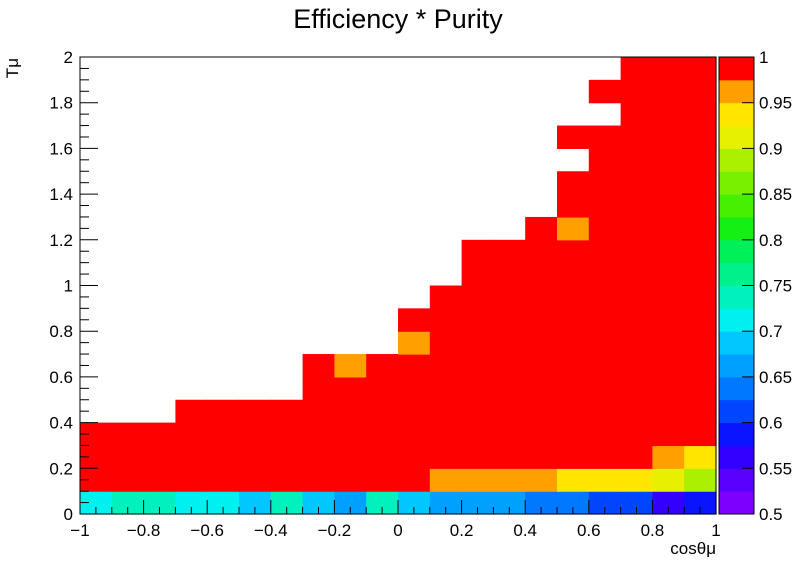  I want to click on colorbar-tick-label: 0.75, so click(775, 286).